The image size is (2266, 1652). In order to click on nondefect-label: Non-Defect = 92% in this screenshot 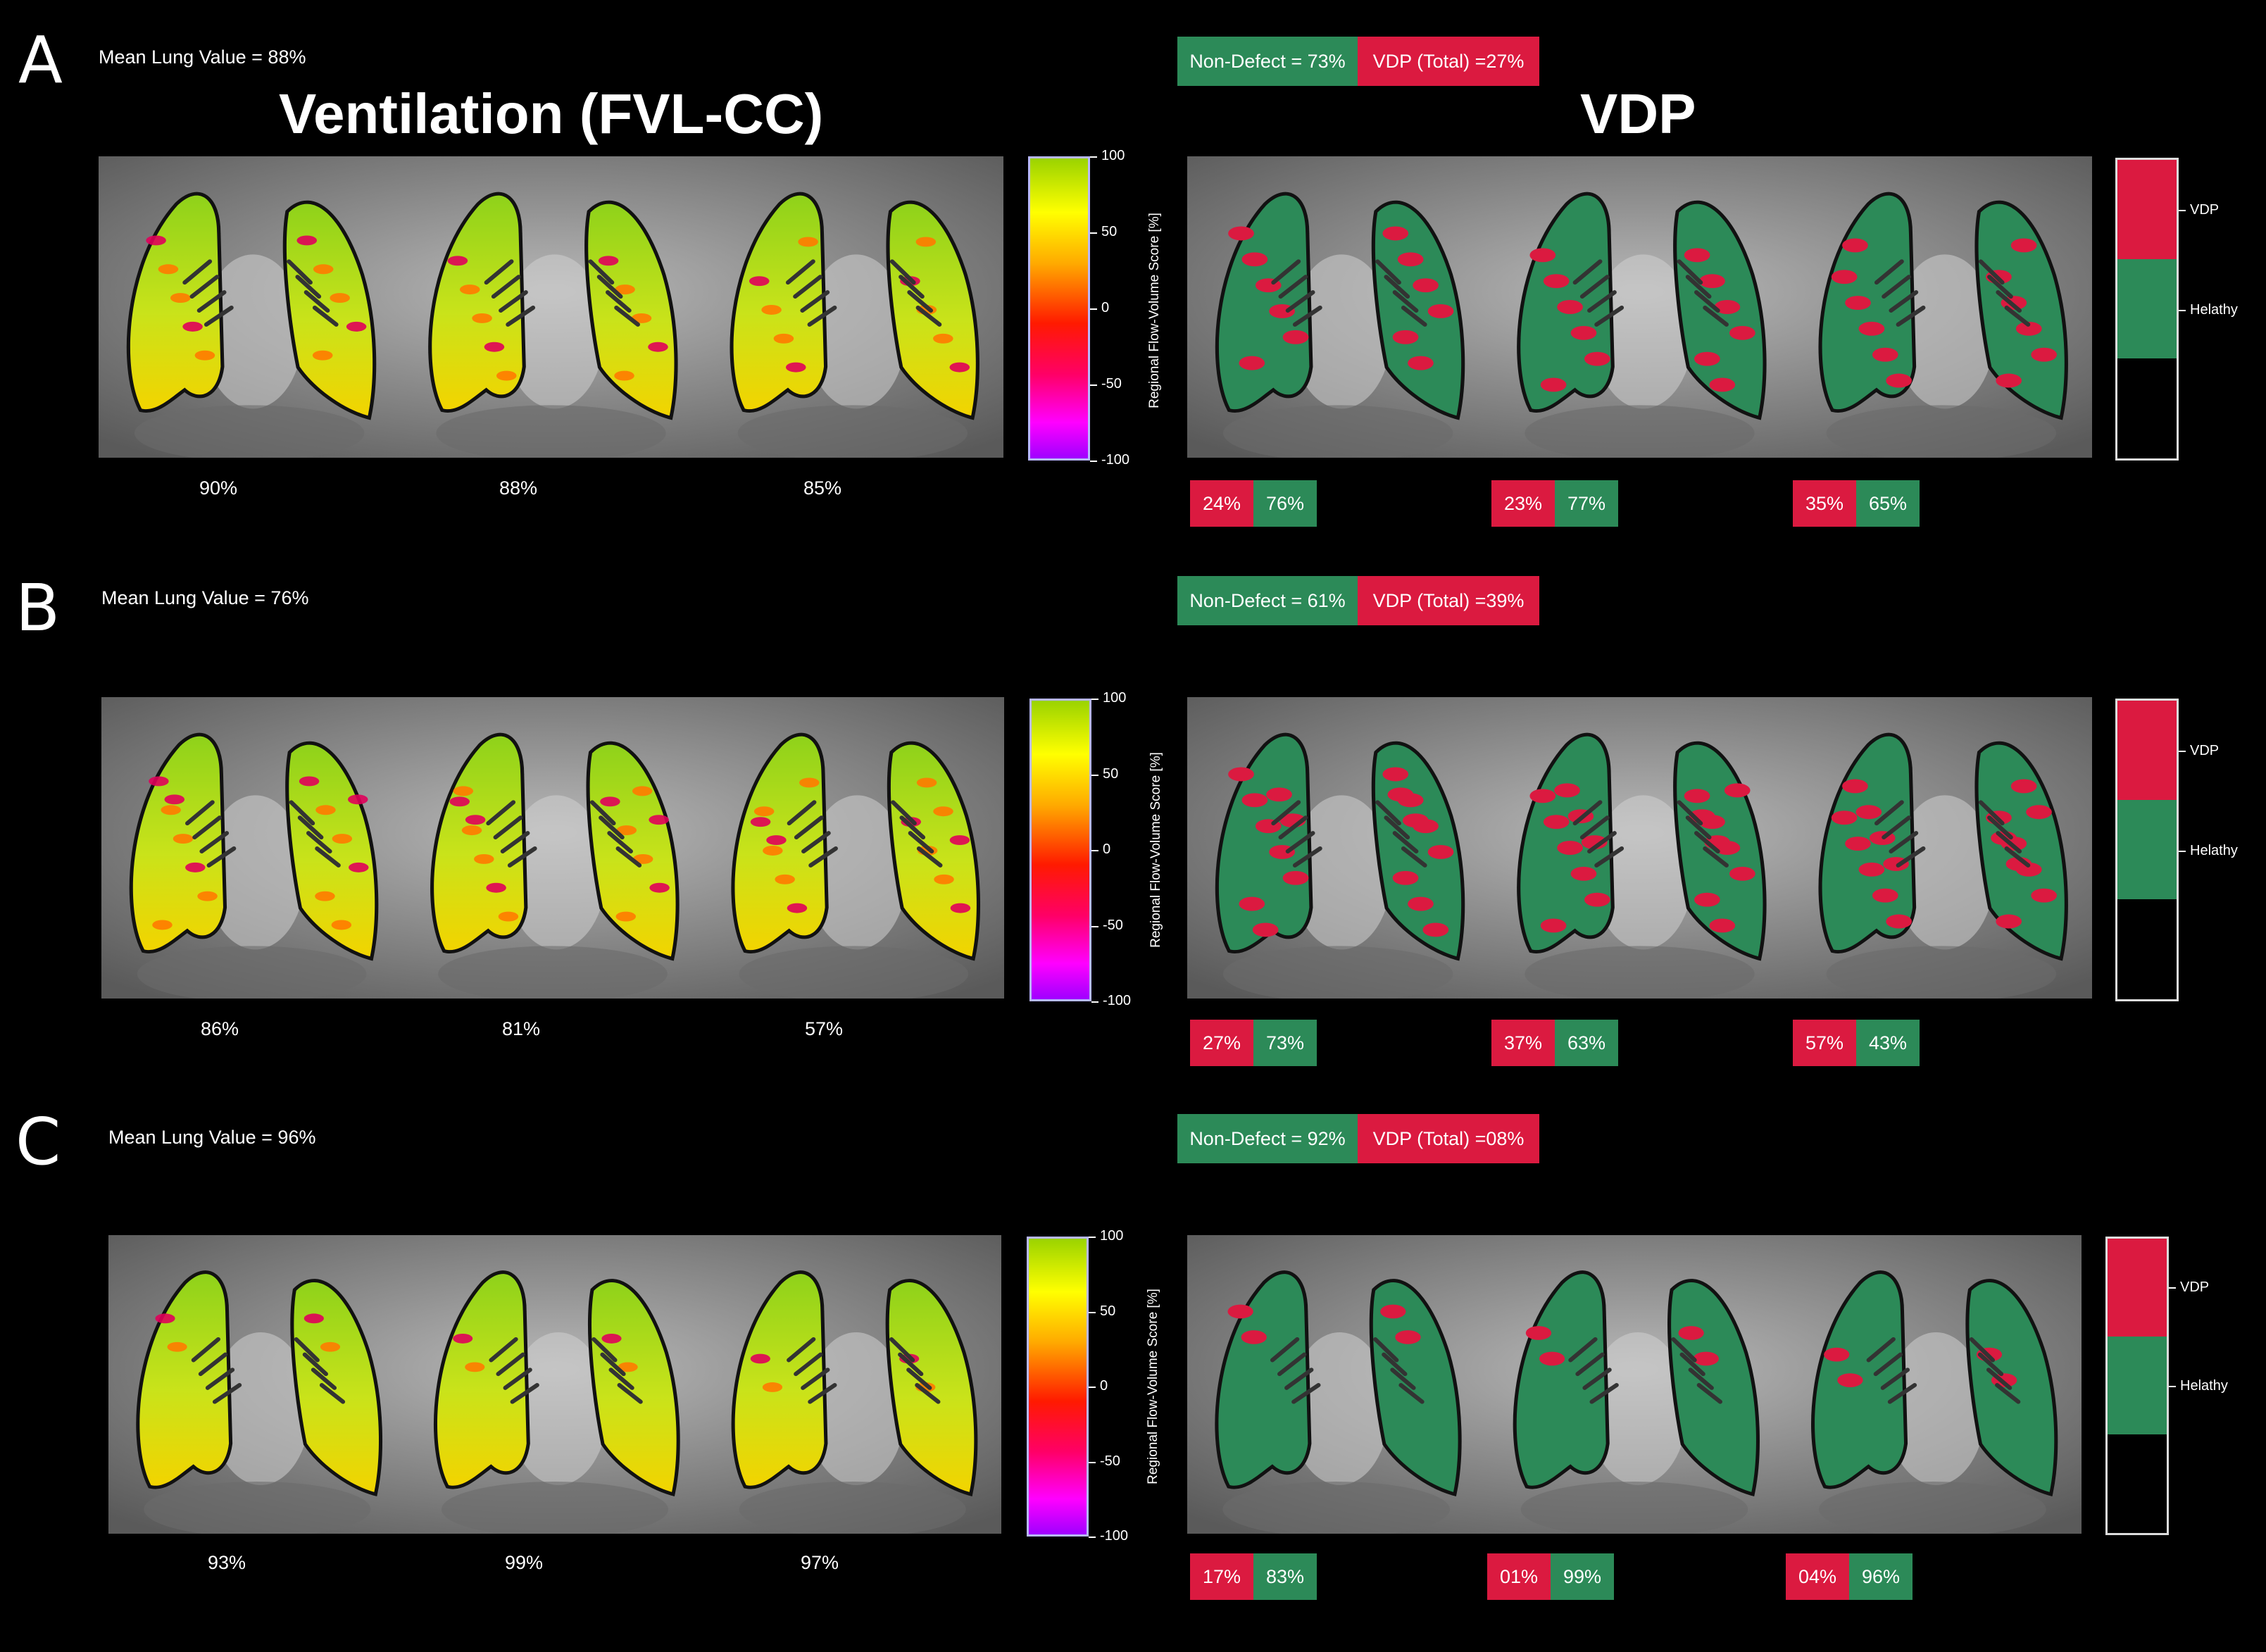, I will do `click(1267, 1138)`.